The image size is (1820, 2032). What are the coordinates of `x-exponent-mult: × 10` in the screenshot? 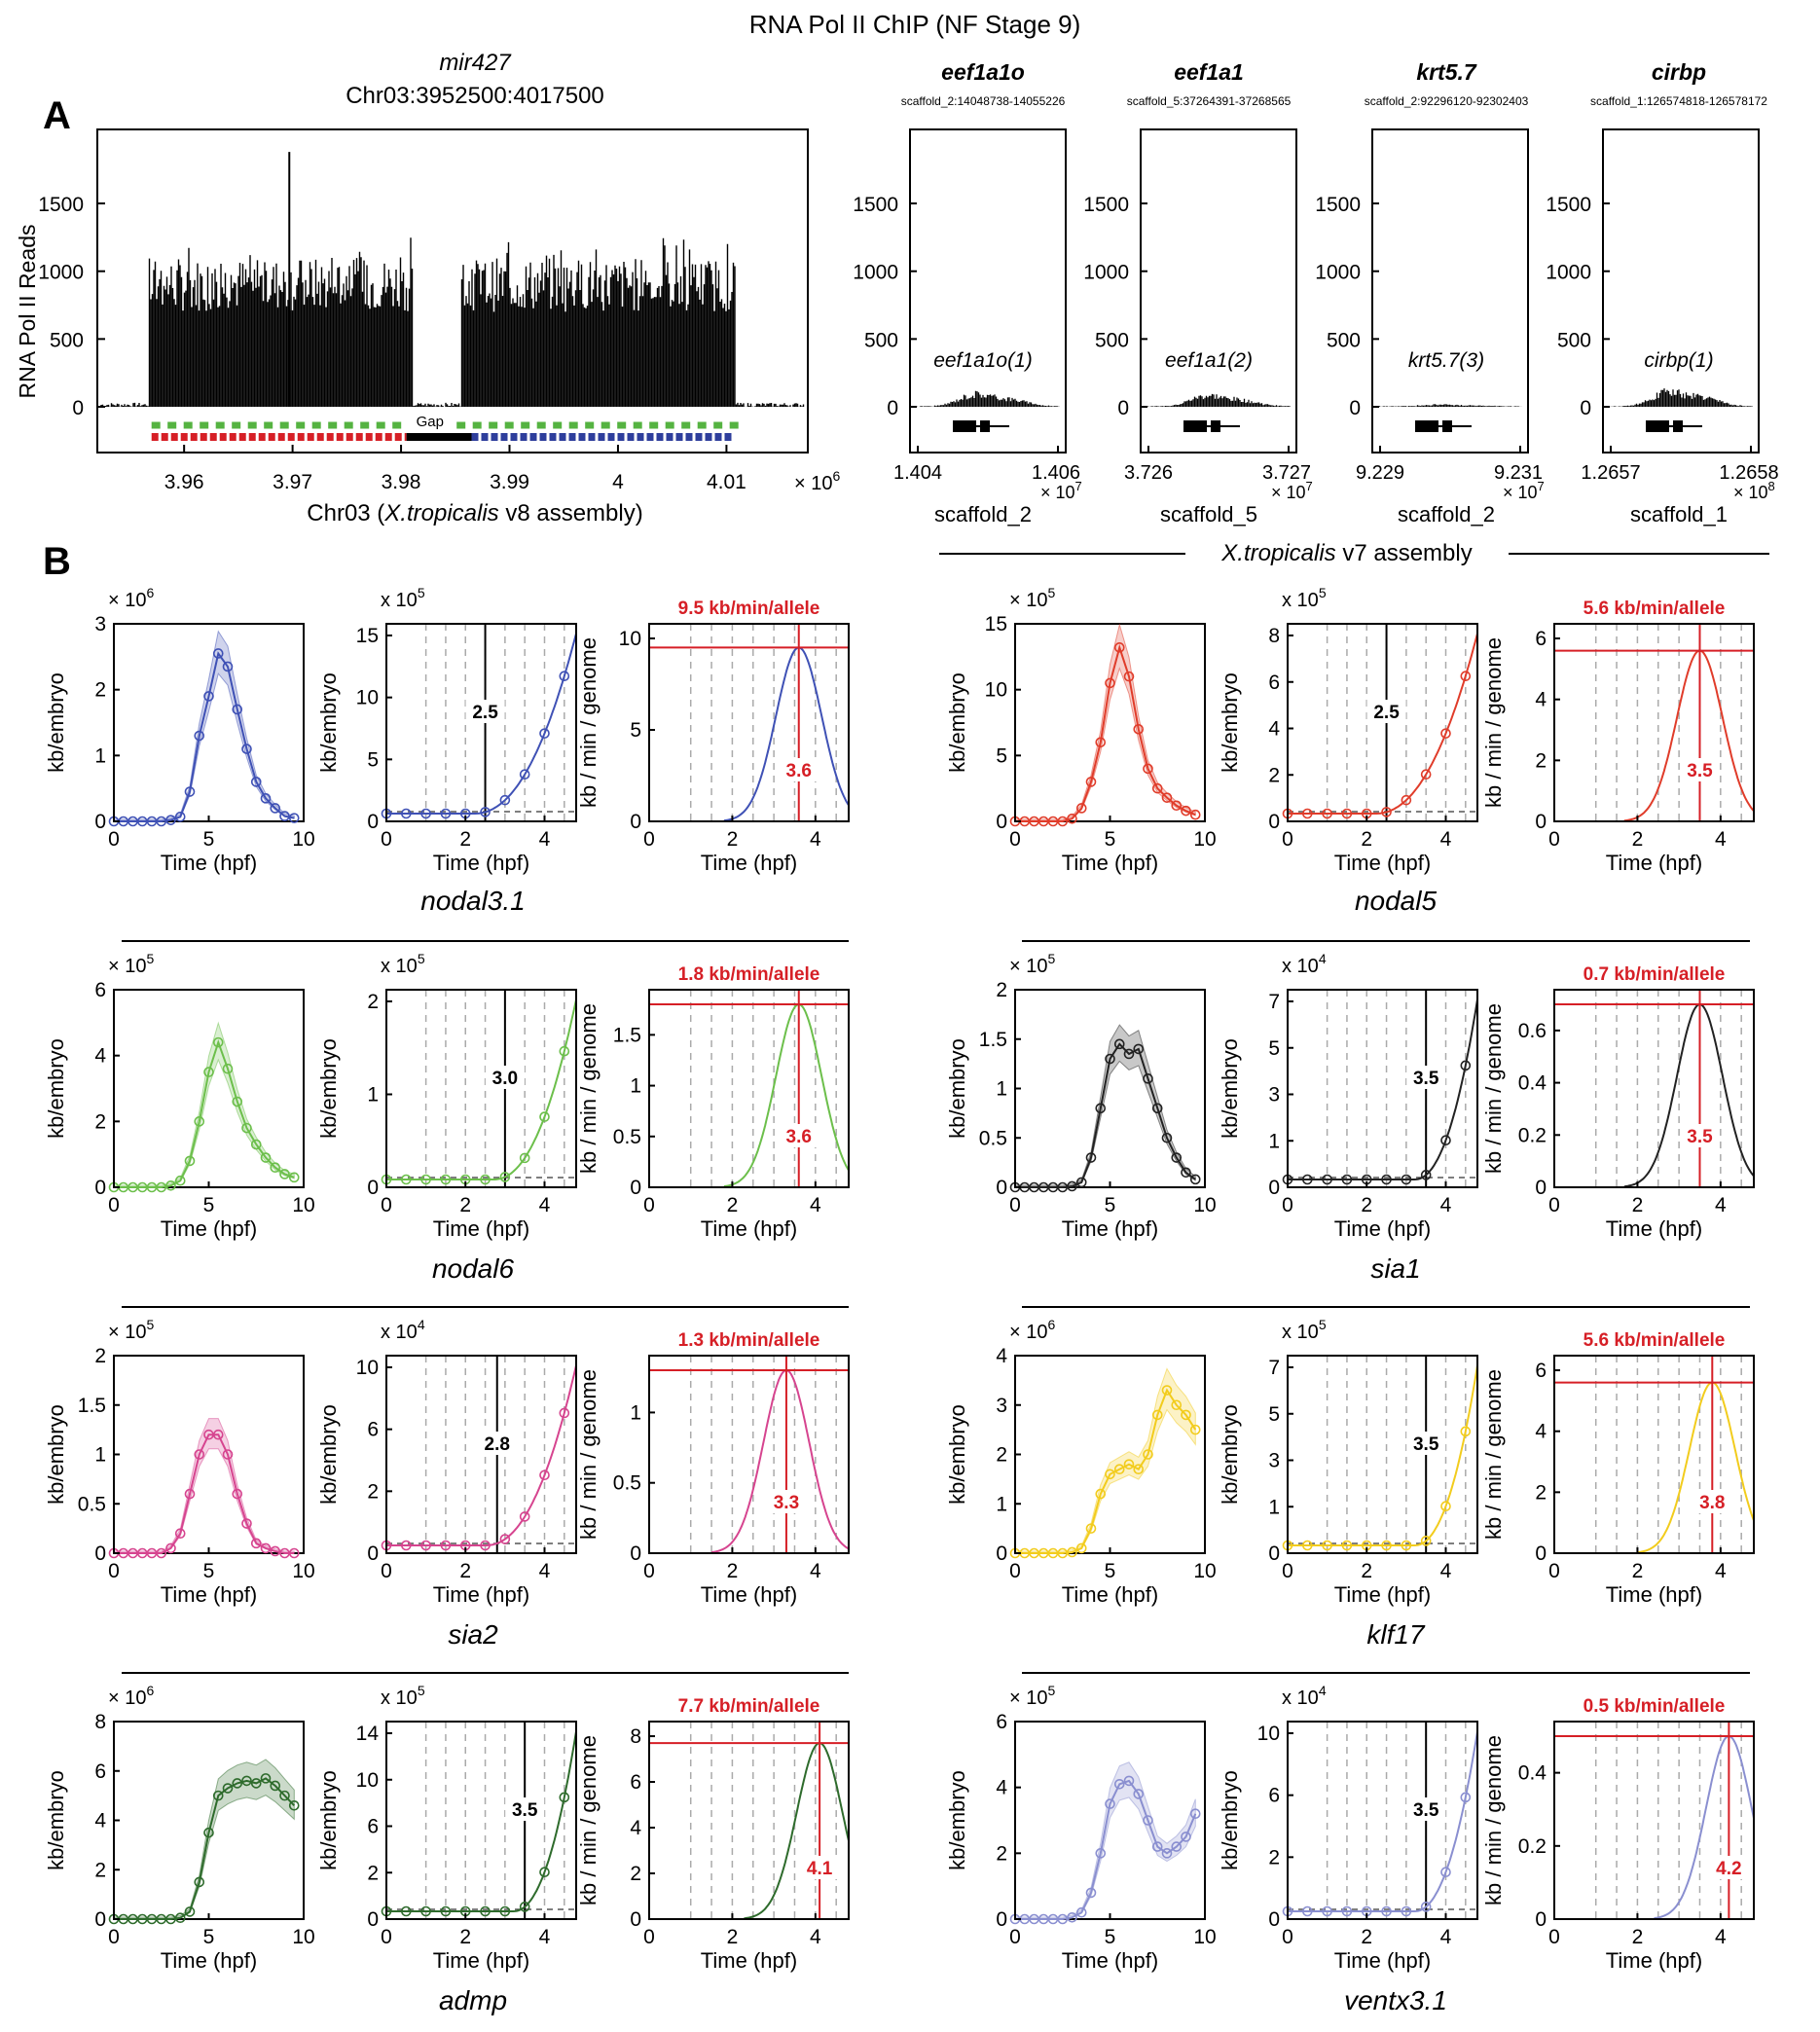 It's located at (1288, 492).